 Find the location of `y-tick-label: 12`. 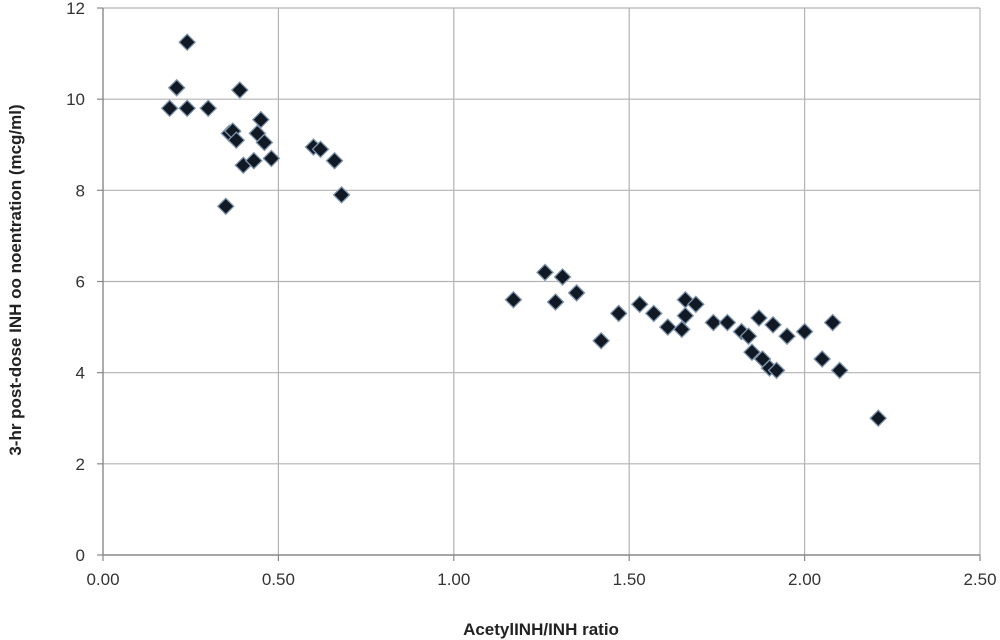

y-tick-label: 12 is located at coordinates (75, 9).